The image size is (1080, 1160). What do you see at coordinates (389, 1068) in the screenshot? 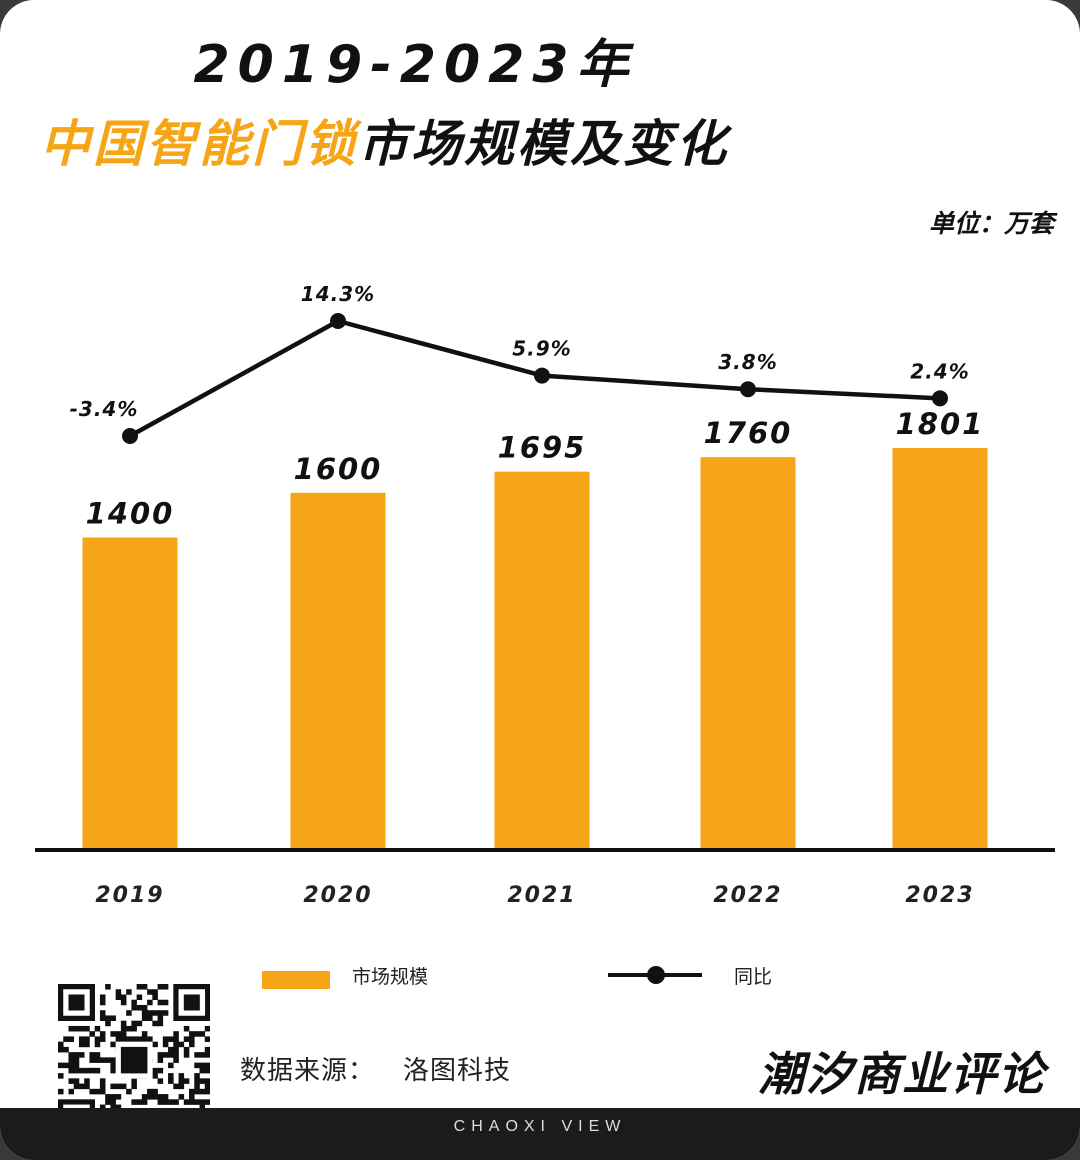
I see `data-source: 数据来源： 洛图科技` at bounding box center [389, 1068].